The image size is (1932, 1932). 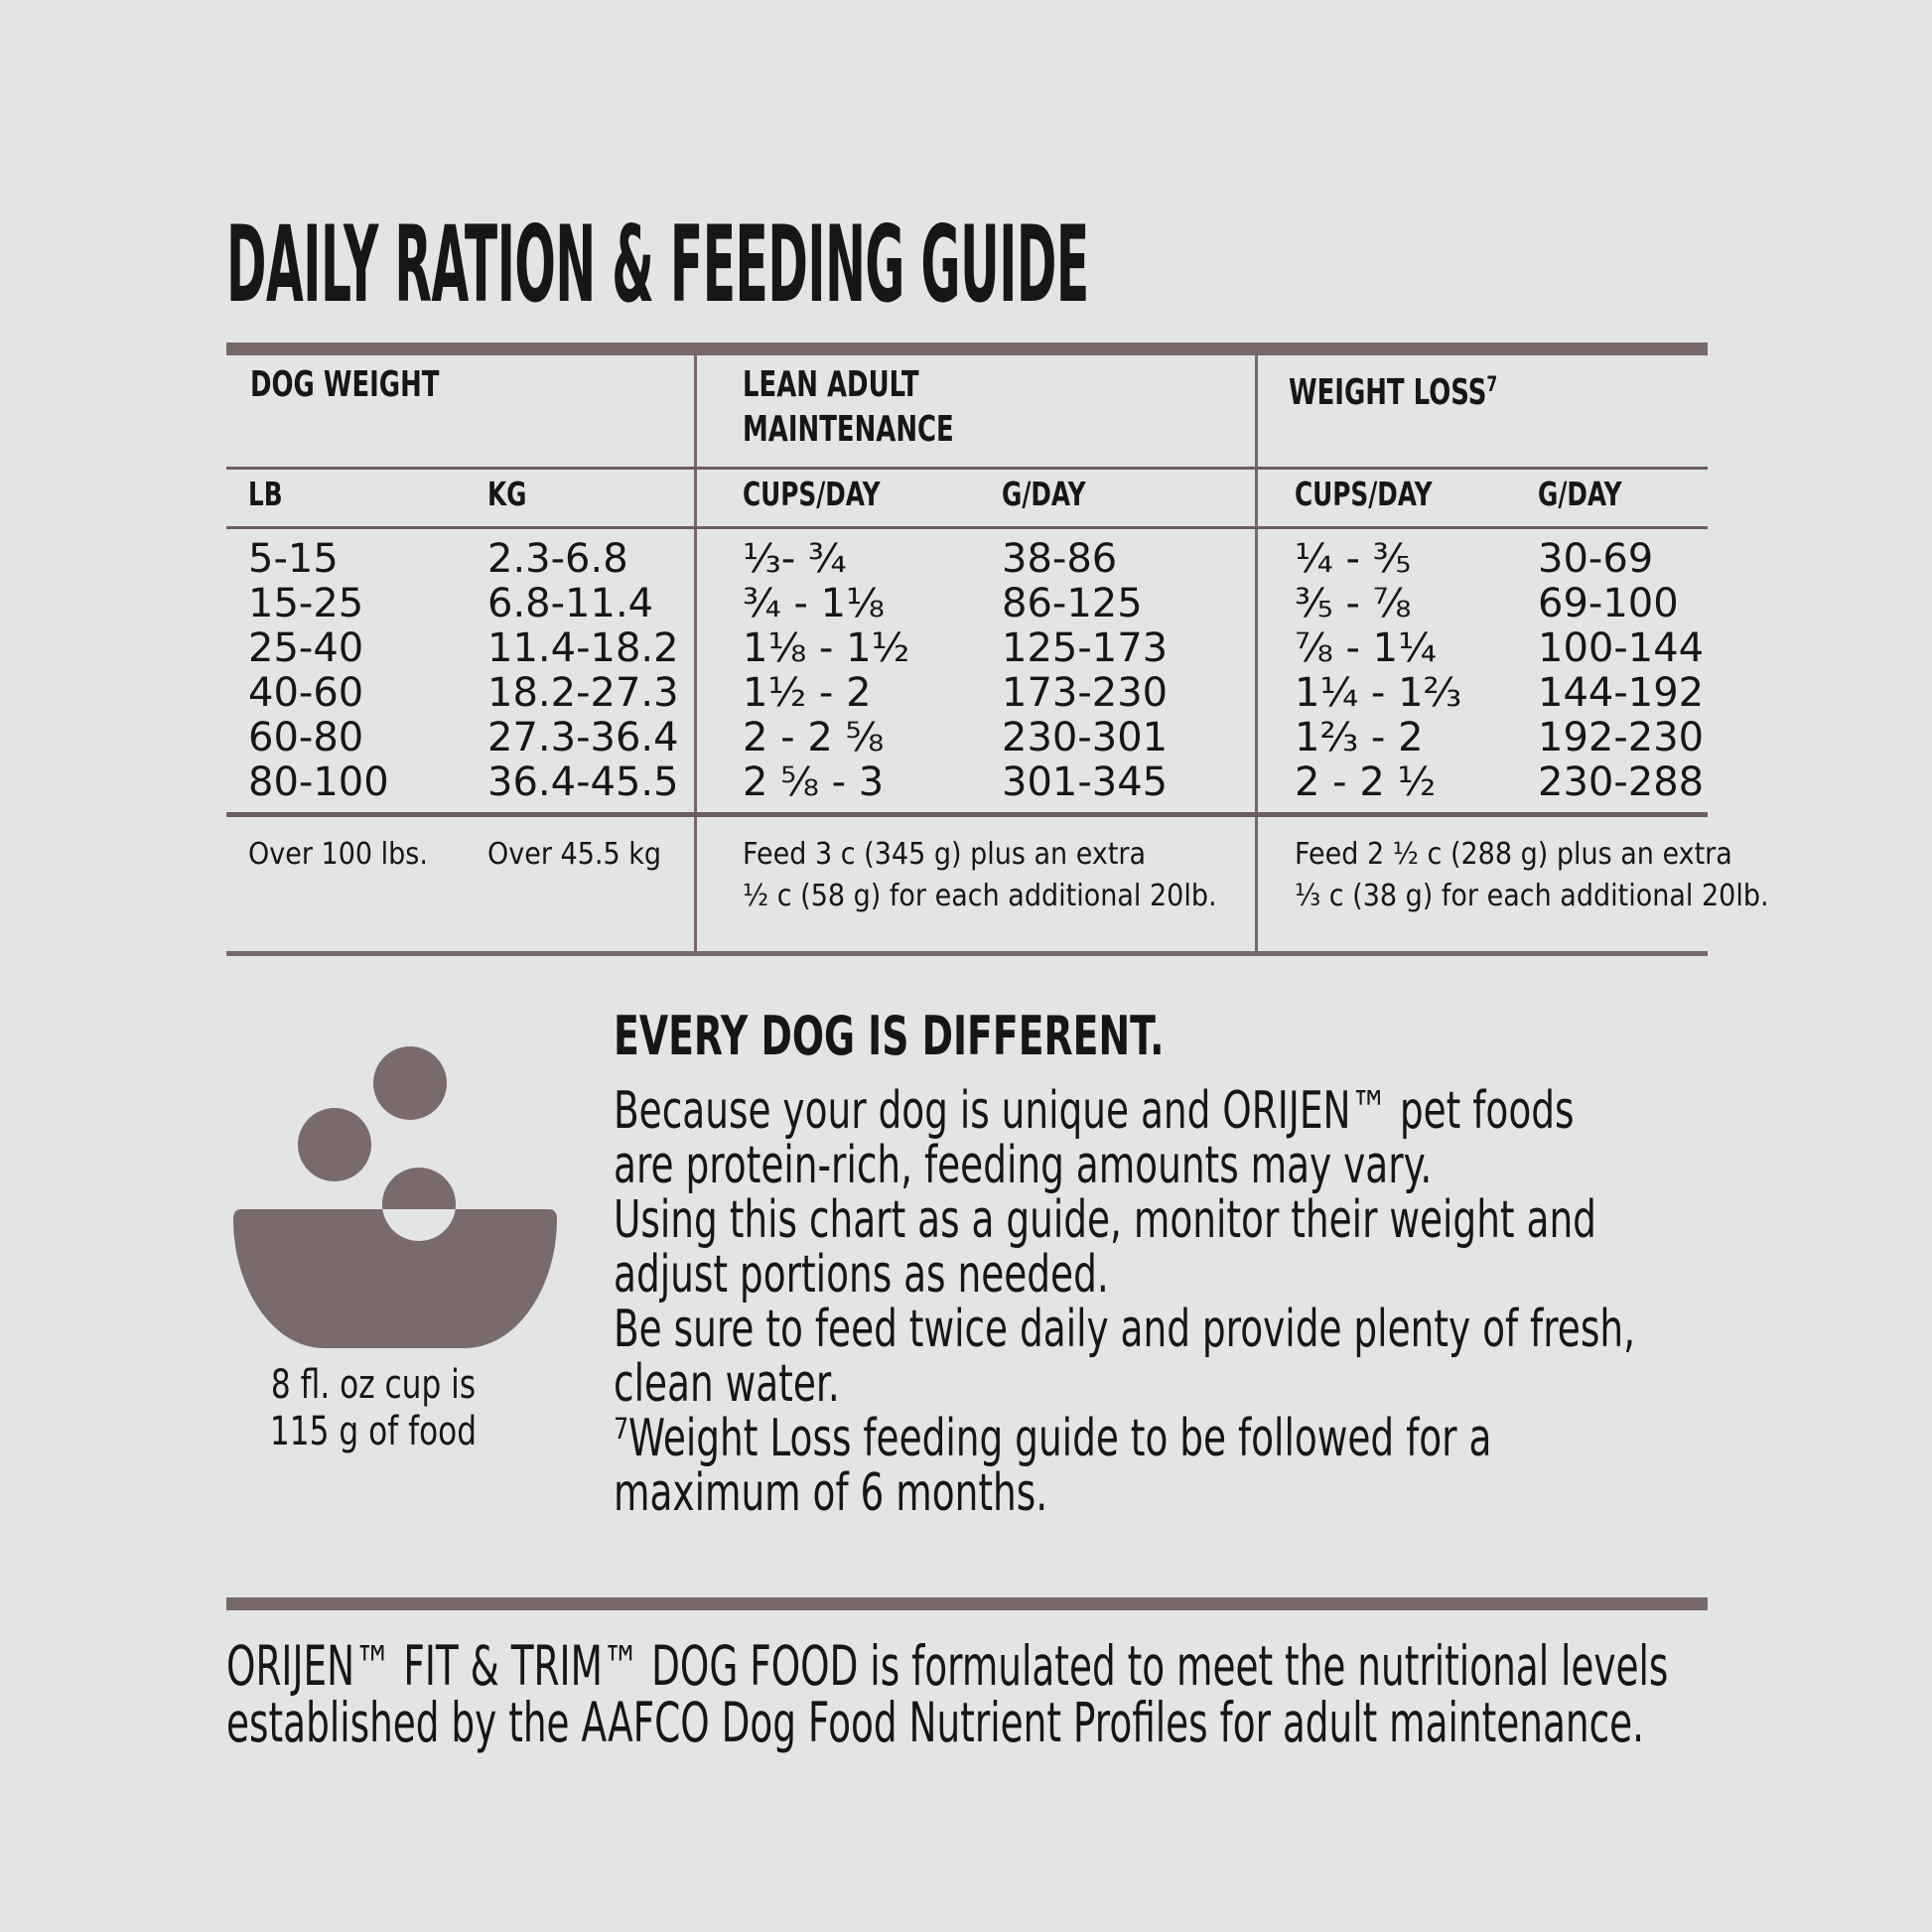 What do you see at coordinates (814, 782) in the screenshot?
I see `cell-lean-cups: 2 ⅝ - 3` at bounding box center [814, 782].